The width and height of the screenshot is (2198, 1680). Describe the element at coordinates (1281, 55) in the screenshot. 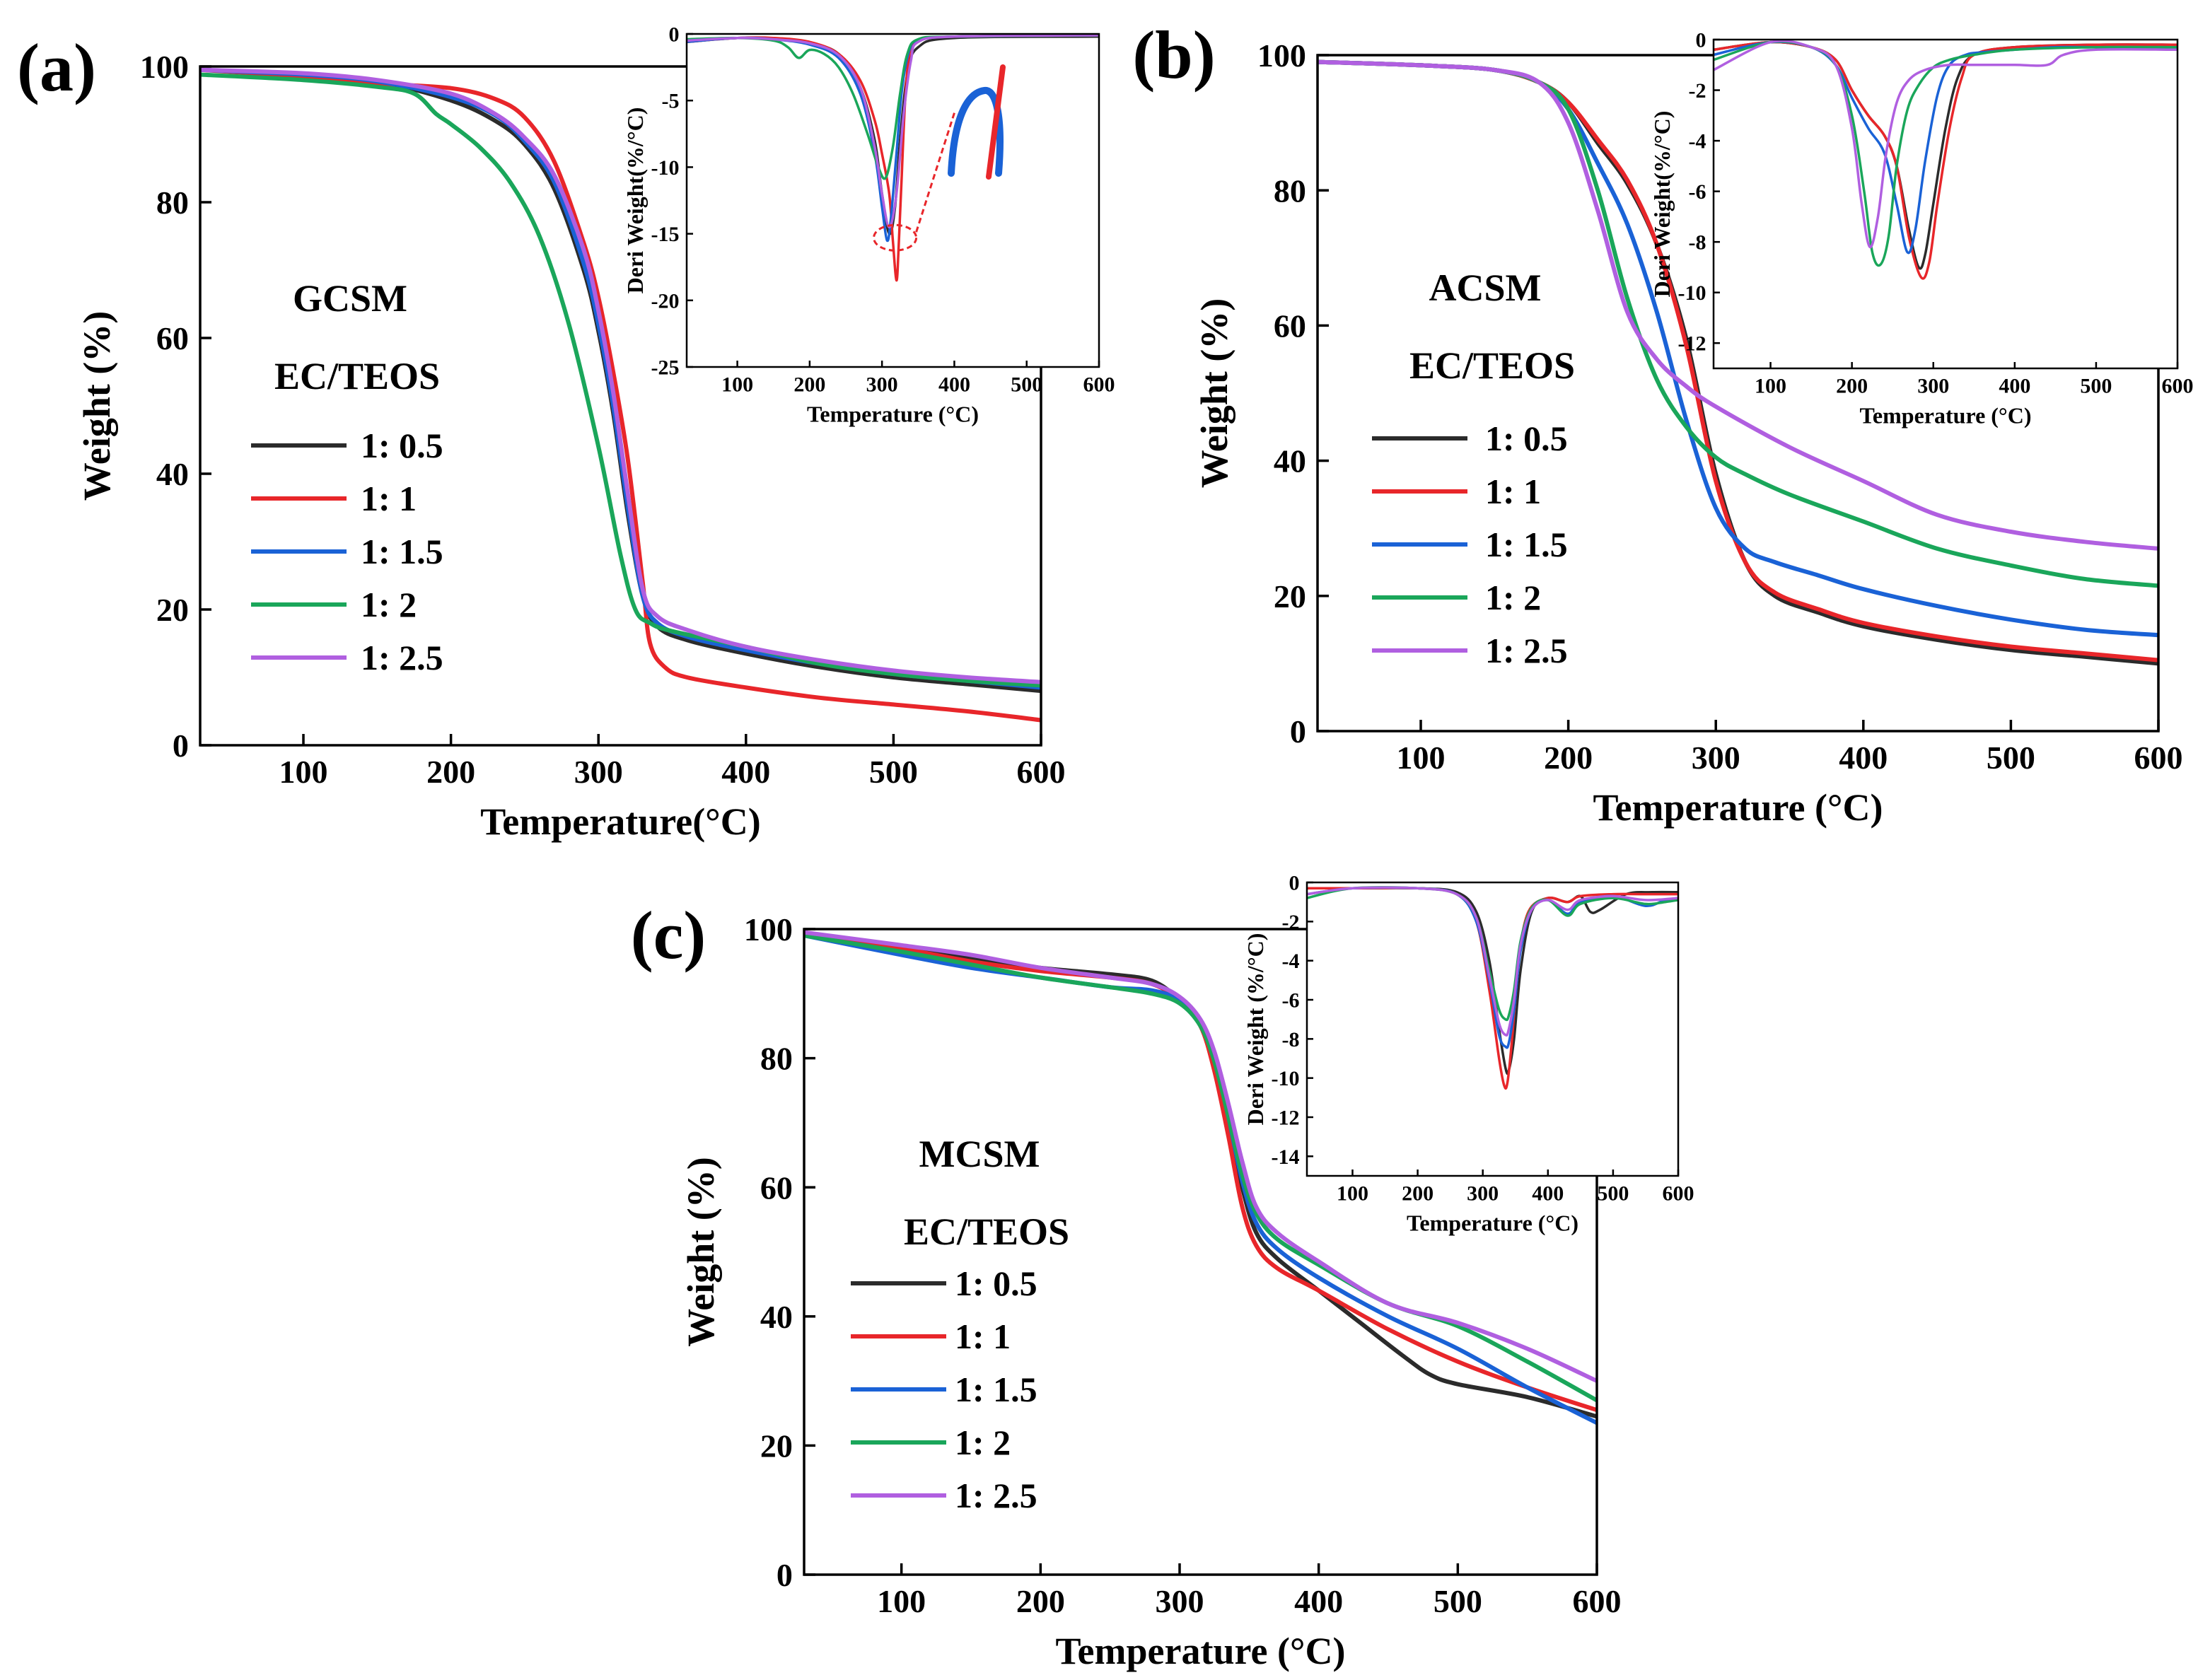

I see `panel-b-y-tick-label: 100` at that location.